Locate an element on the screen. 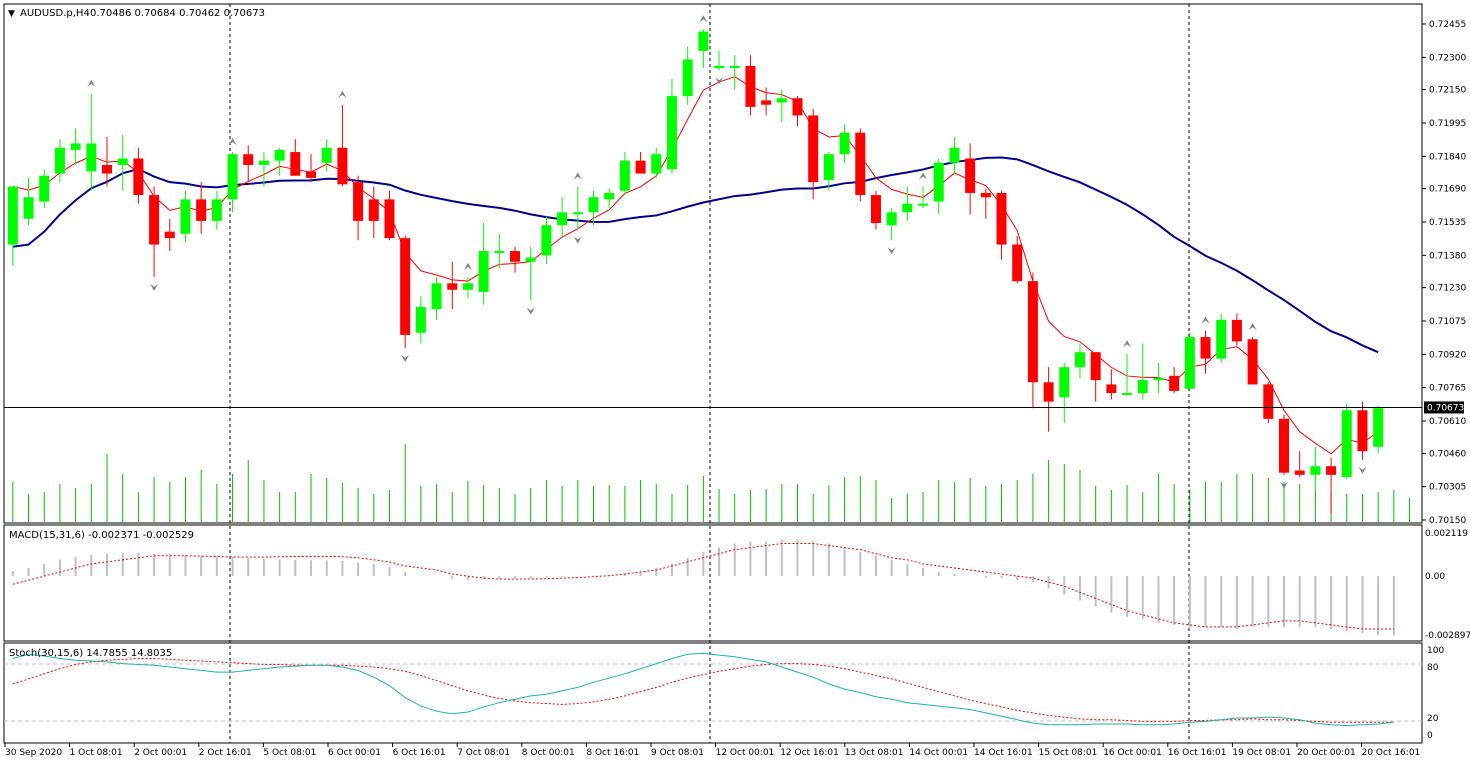  price-label: 0.70460 is located at coordinates (1447, 454).